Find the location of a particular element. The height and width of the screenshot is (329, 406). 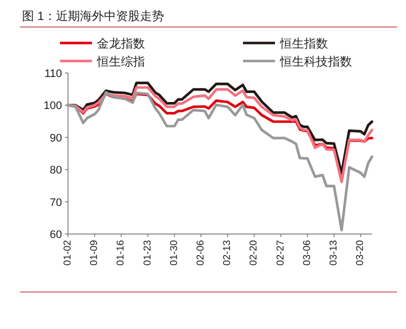

legend-label: 恒生科技指数 is located at coordinates (315, 61).